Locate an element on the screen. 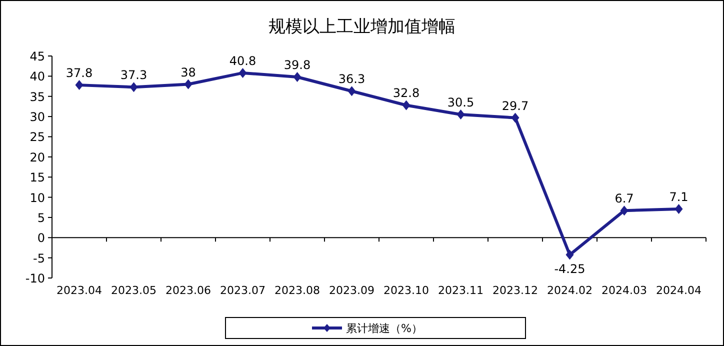 Image resolution: width=724 pixels, height=346 pixels. data-label: 40.8 is located at coordinates (242, 61).